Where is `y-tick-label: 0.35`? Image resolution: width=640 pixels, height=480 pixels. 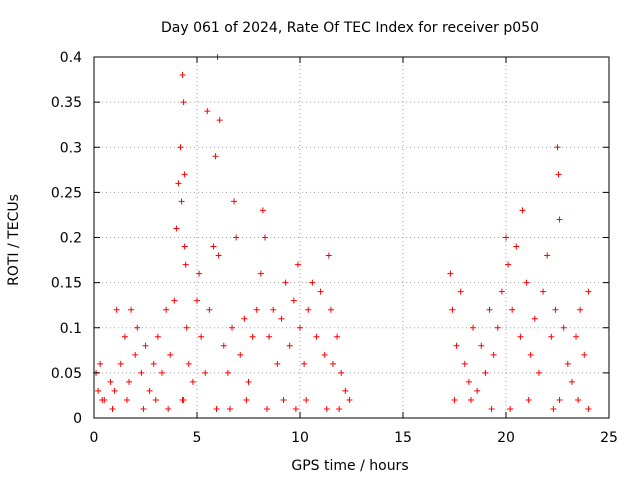 y-tick-label: 0.35 is located at coordinates (66, 103).